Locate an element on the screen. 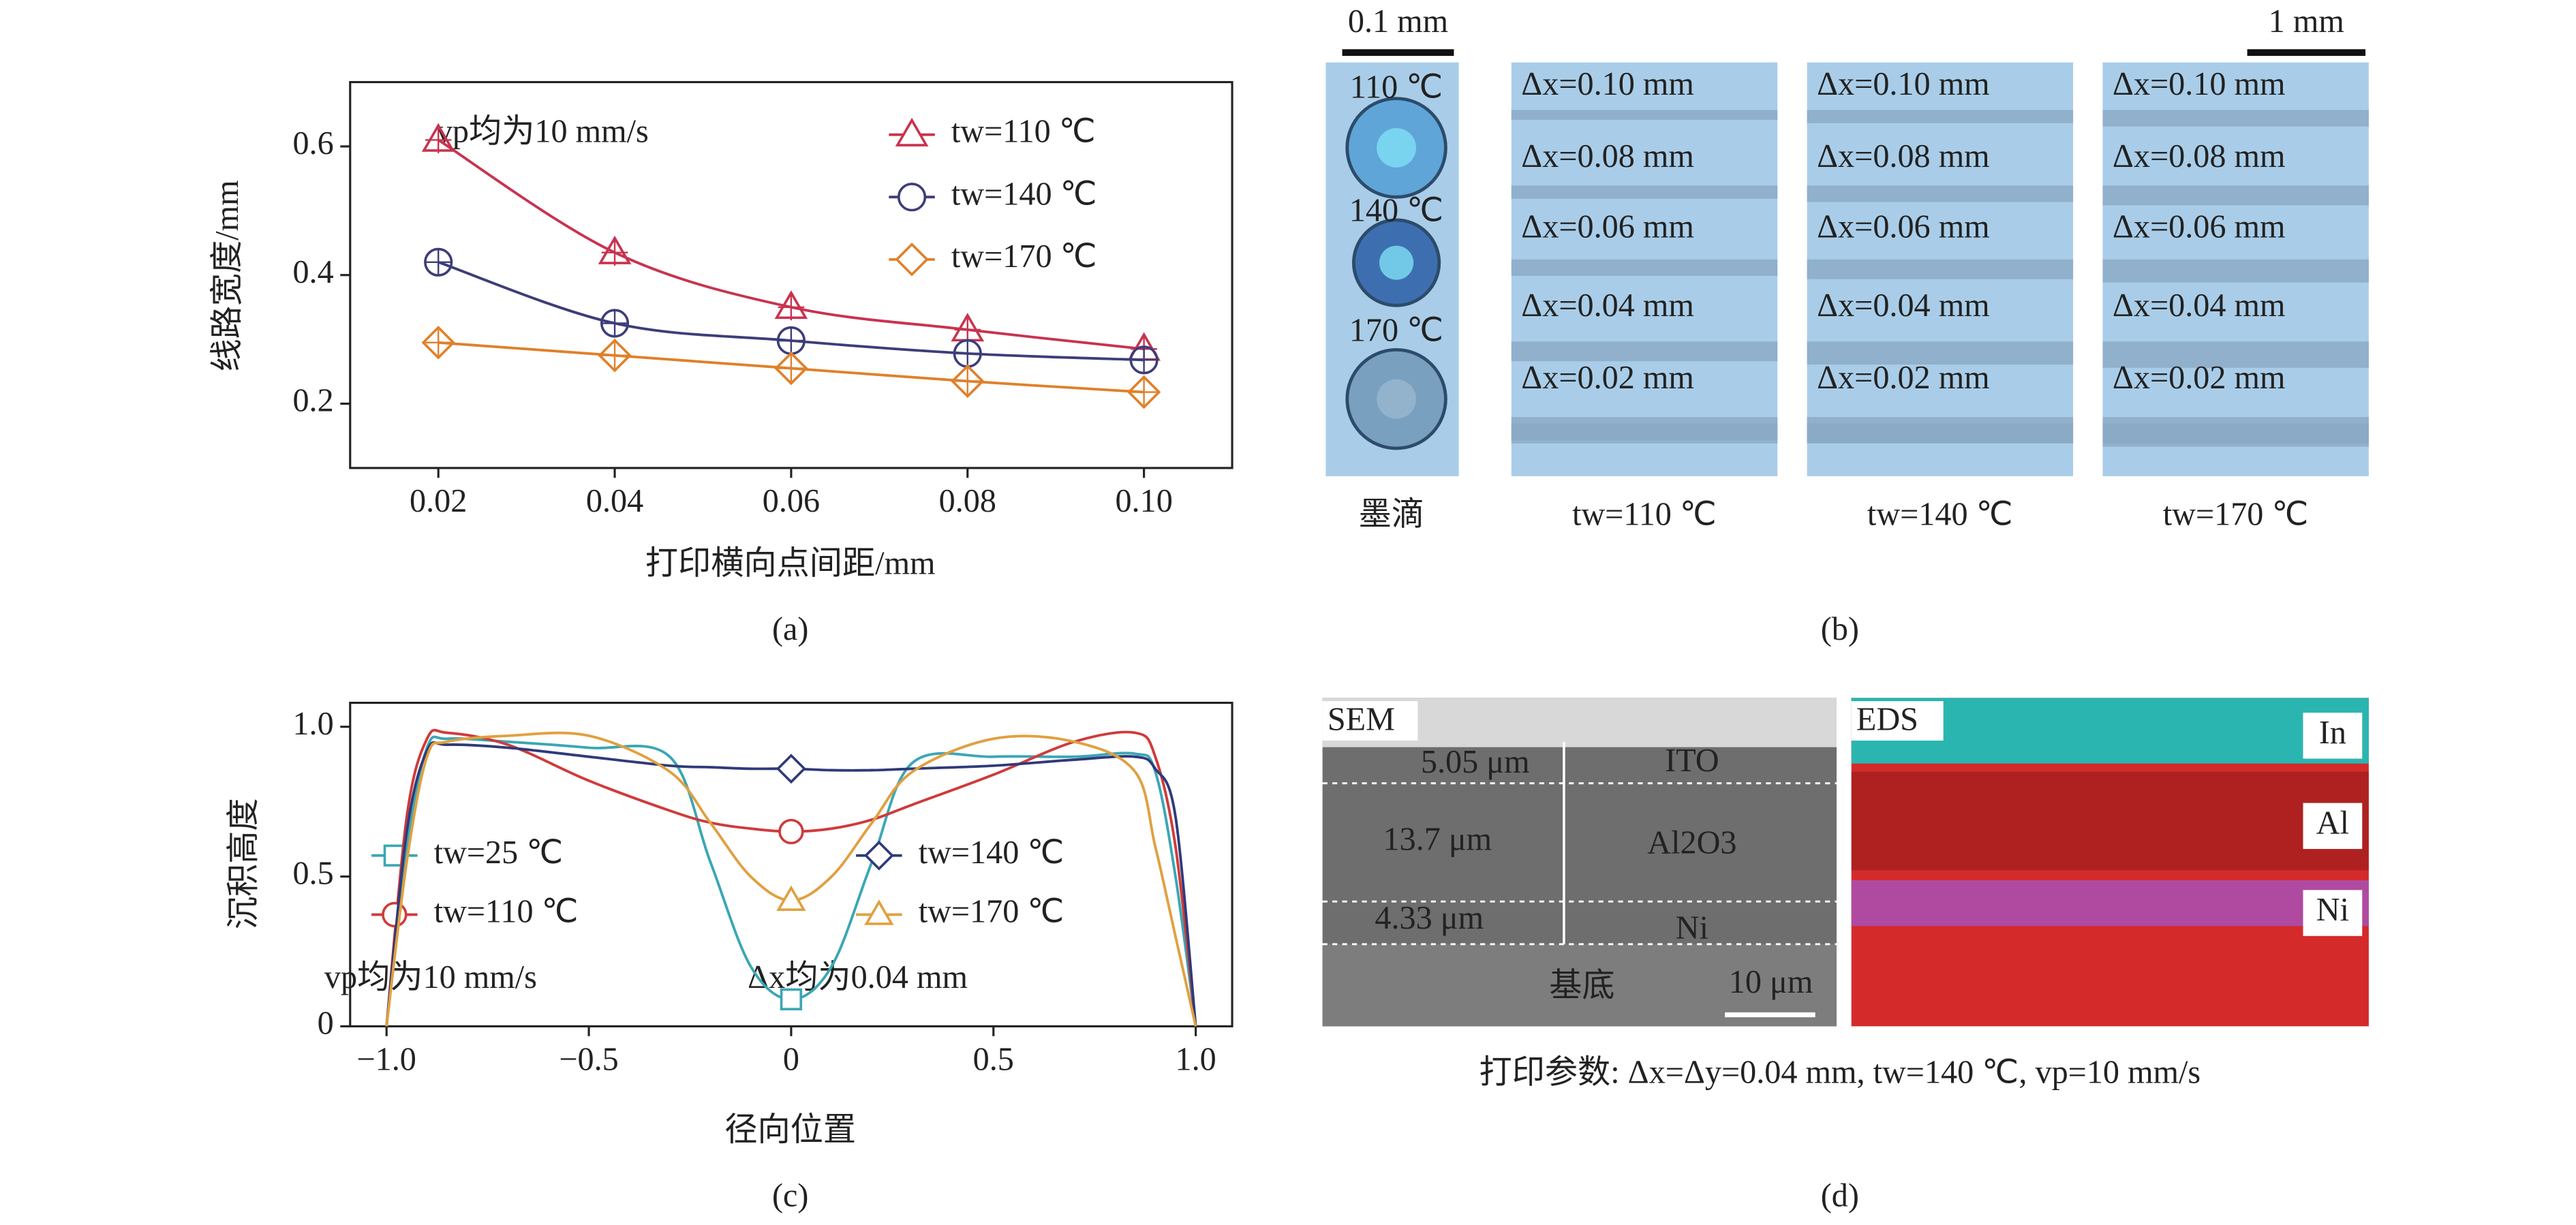 This screenshot has width=2576, height=1225. y-tick-label: 0.6 is located at coordinates (312, 143).